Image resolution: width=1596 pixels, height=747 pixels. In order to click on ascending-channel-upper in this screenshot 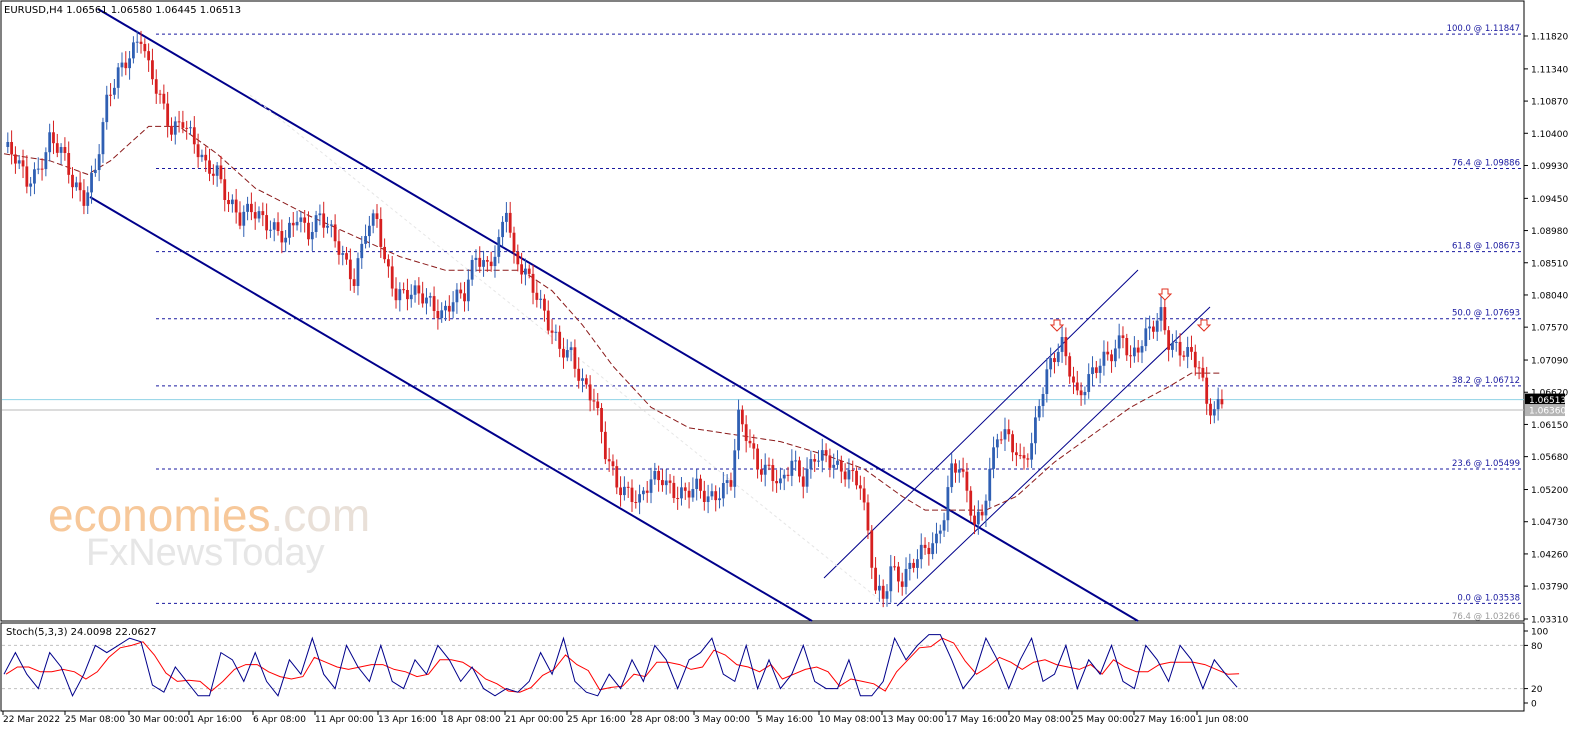, I will do `click(981, 424)`.